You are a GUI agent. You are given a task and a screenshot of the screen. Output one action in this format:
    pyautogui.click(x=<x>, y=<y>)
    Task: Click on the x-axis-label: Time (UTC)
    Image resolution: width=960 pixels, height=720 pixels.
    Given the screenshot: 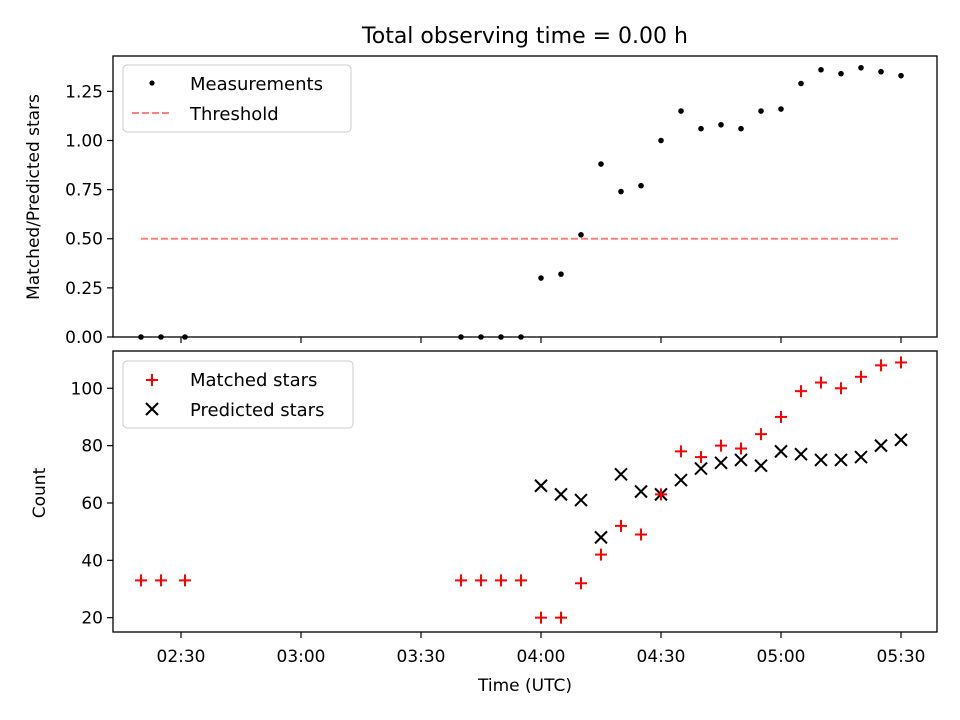 What is the action you would take?
    pyautogui.click(x=524, y=686)
    